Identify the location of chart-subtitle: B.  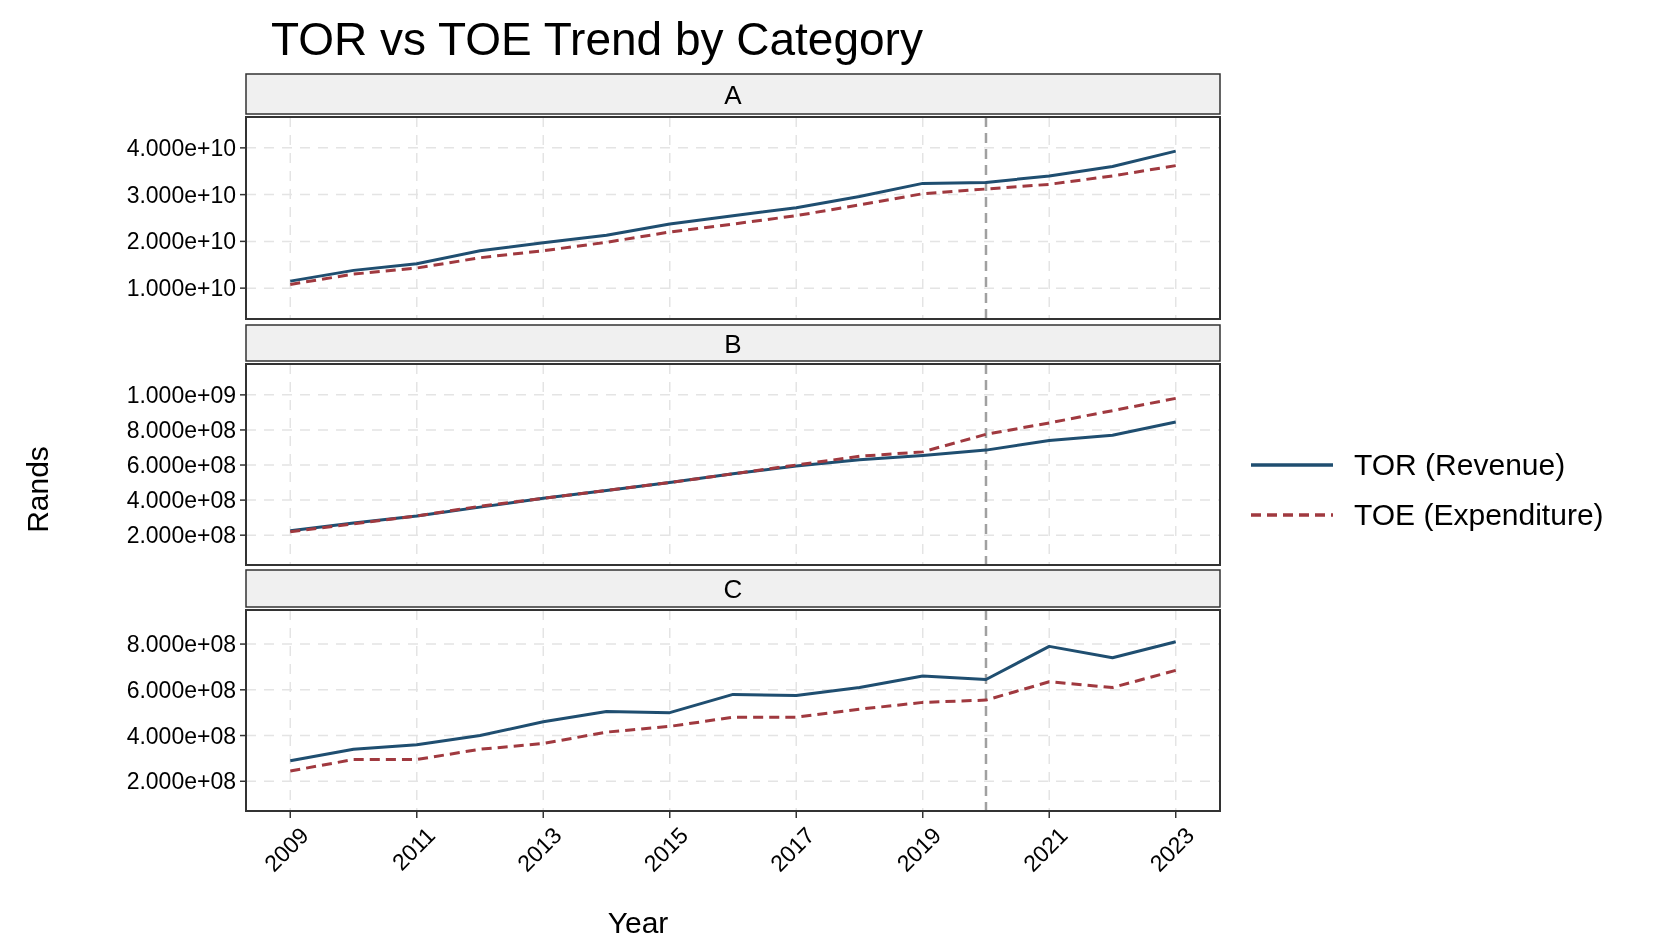
(733, 343).